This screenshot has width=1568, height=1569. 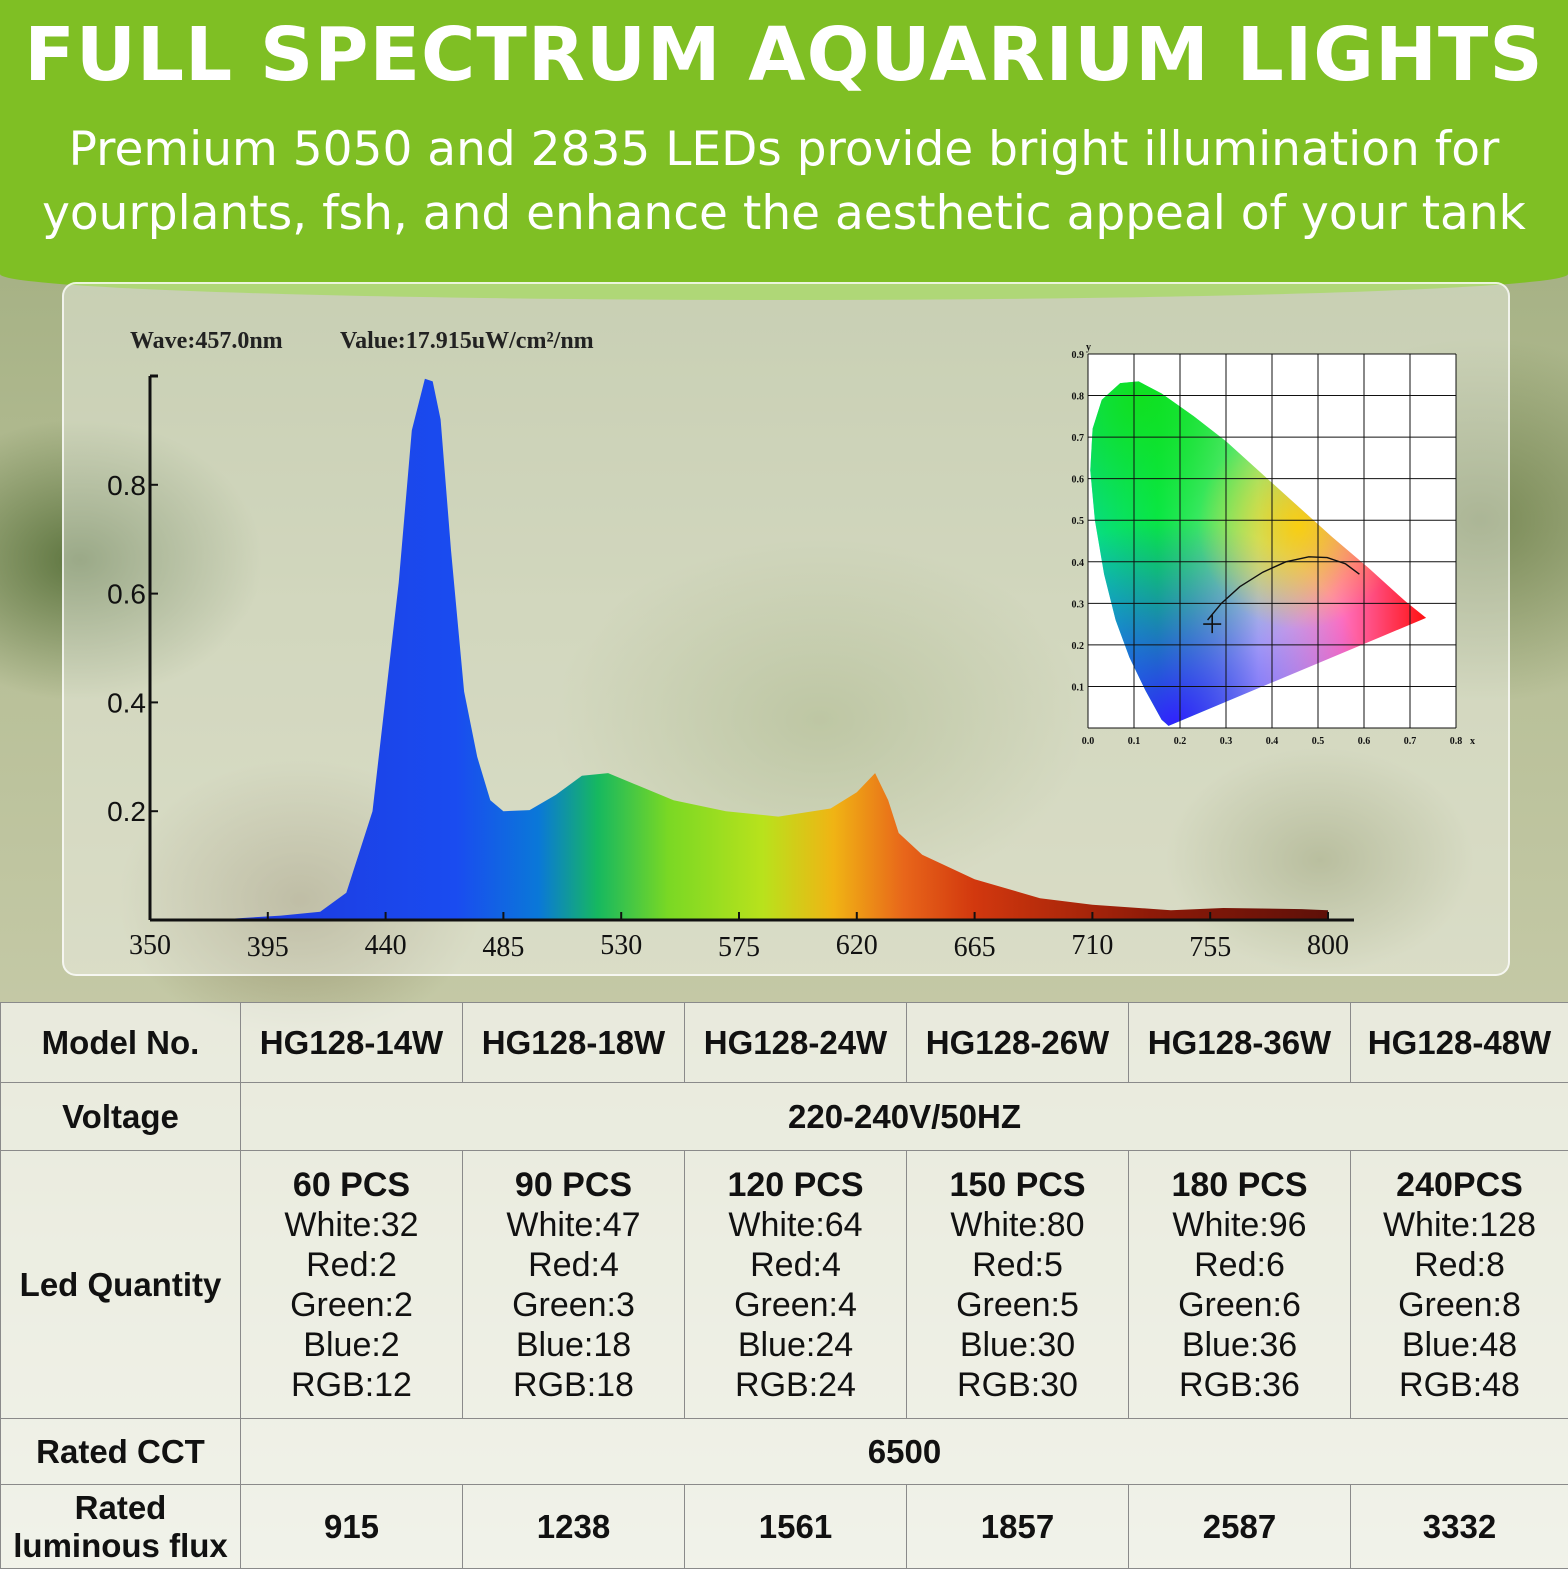 What do you see at coordinates (1459, 1305) in the screenshot?
I see `led-green: Green:8` at bounding box center [1459, 1305].